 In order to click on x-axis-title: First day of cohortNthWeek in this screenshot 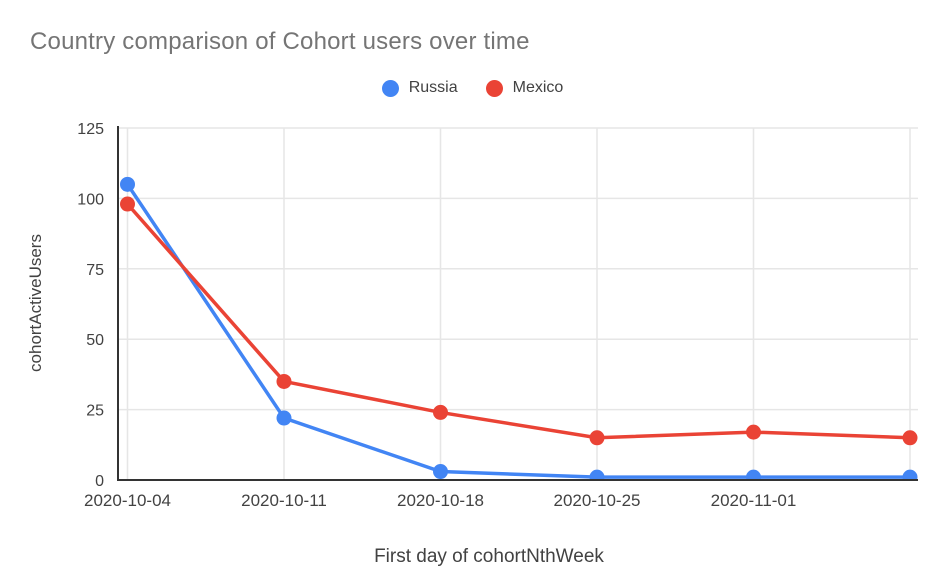, I will do `click(489, 556)`.